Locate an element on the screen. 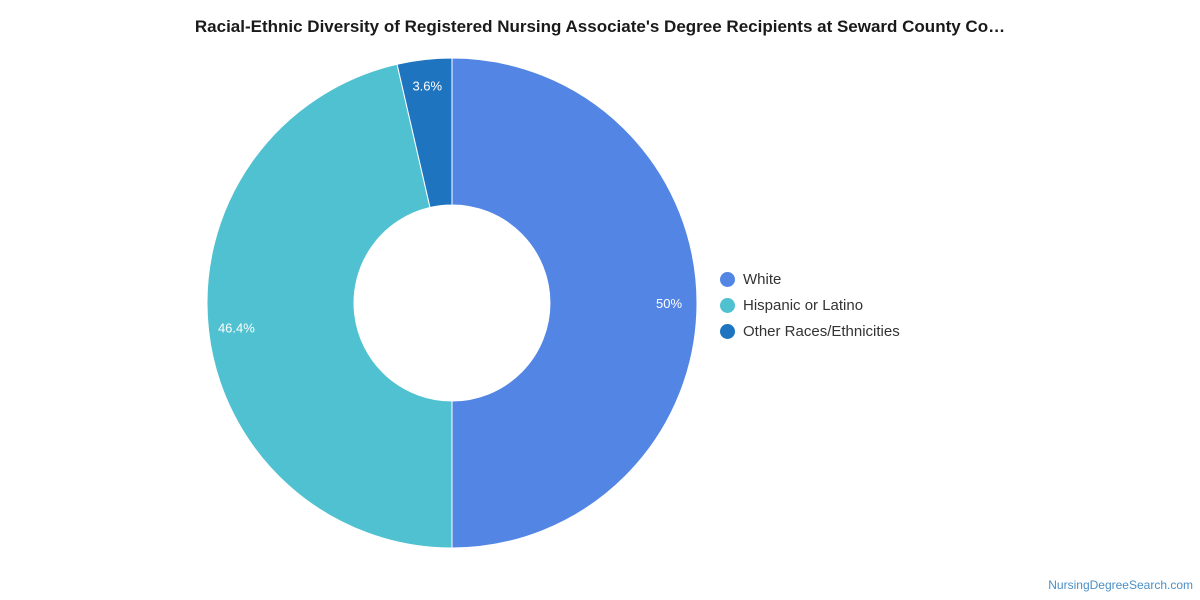 The height and width of the screenshot is (600, 1200). source-link: NursingDegreeSearch.com is located at coordinates (1120, 585).